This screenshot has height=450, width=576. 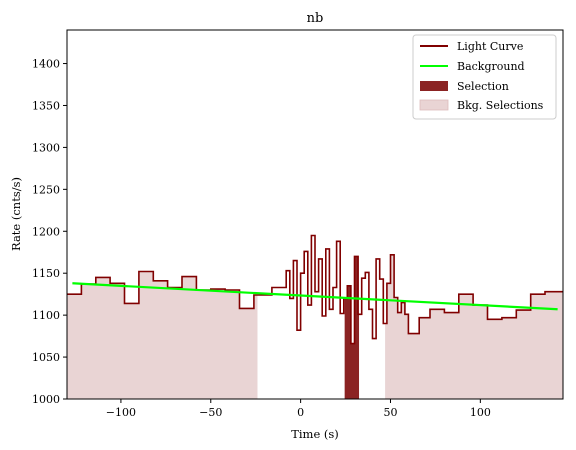 What do you see at coordinates (16, 214) in the screenshot?
I see `y-axis-label: Rate (cnts/s)` at bounding box center [16, 214].